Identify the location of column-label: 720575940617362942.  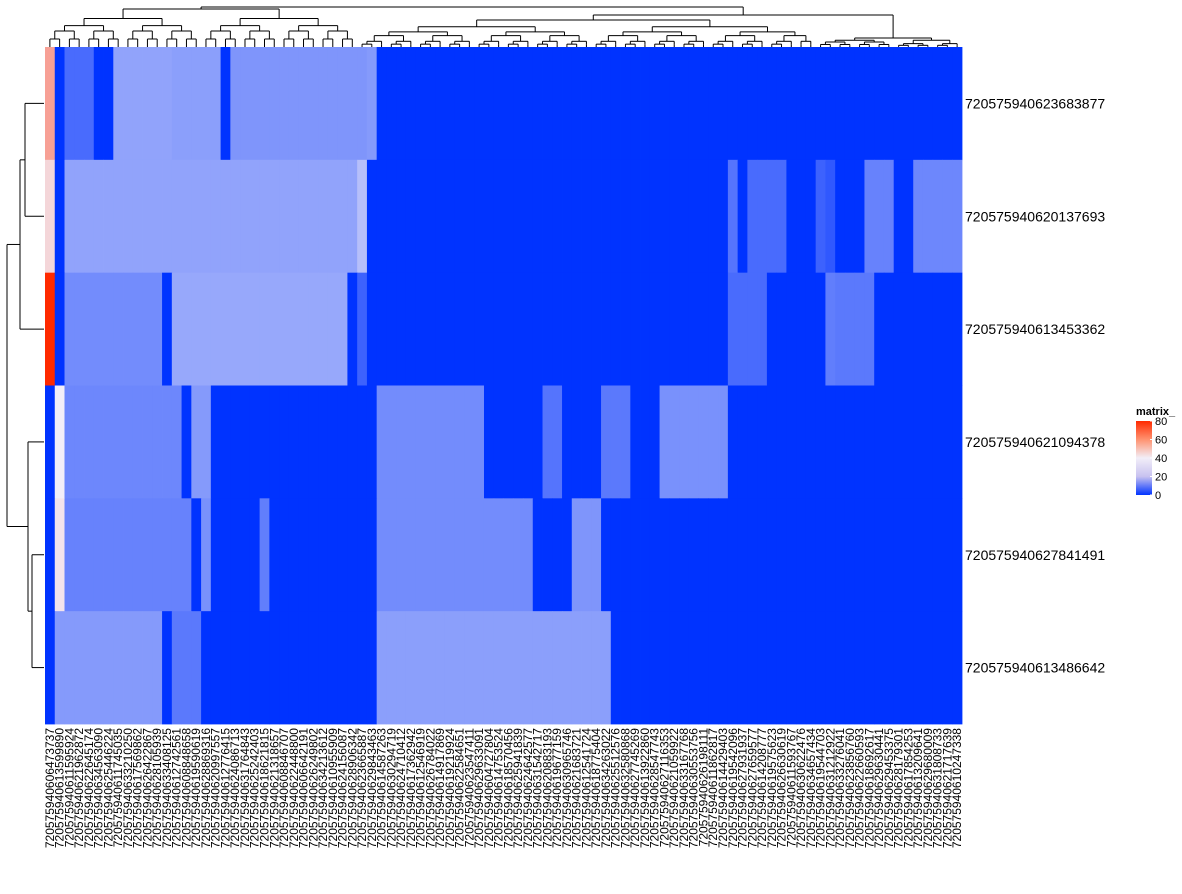
(411, 788).